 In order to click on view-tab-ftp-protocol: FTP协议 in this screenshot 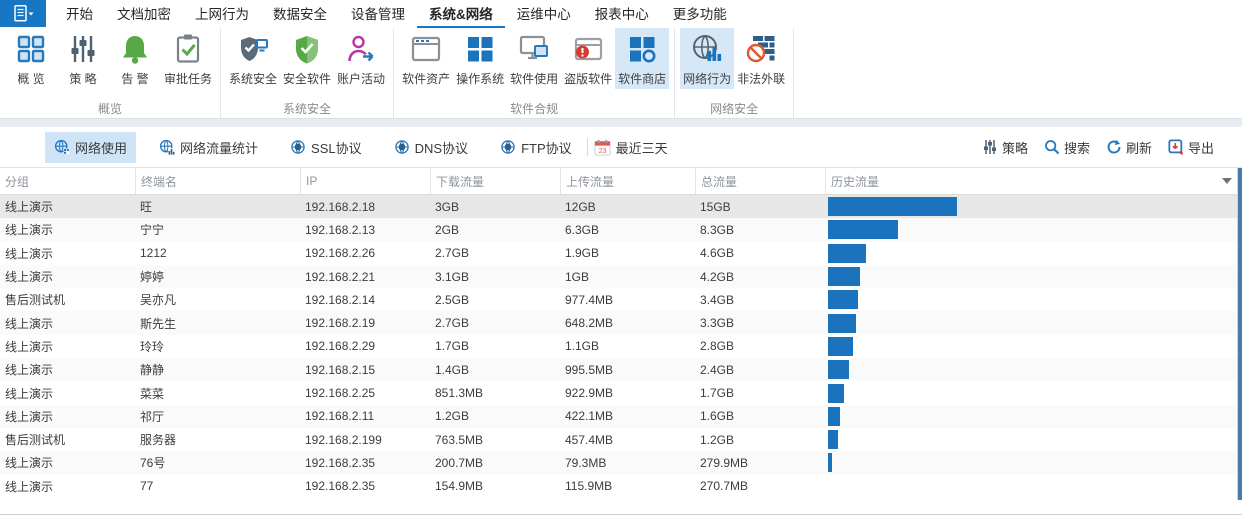, I will do `click(536, 147)`.